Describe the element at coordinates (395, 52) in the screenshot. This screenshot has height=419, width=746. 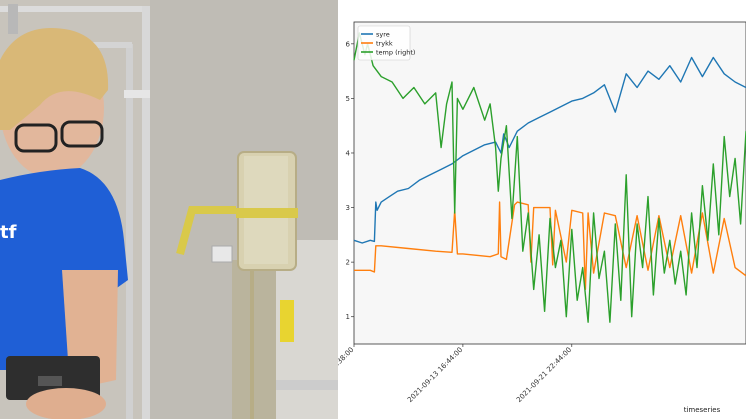
I see `legend-entry: temp (right)` at that location.